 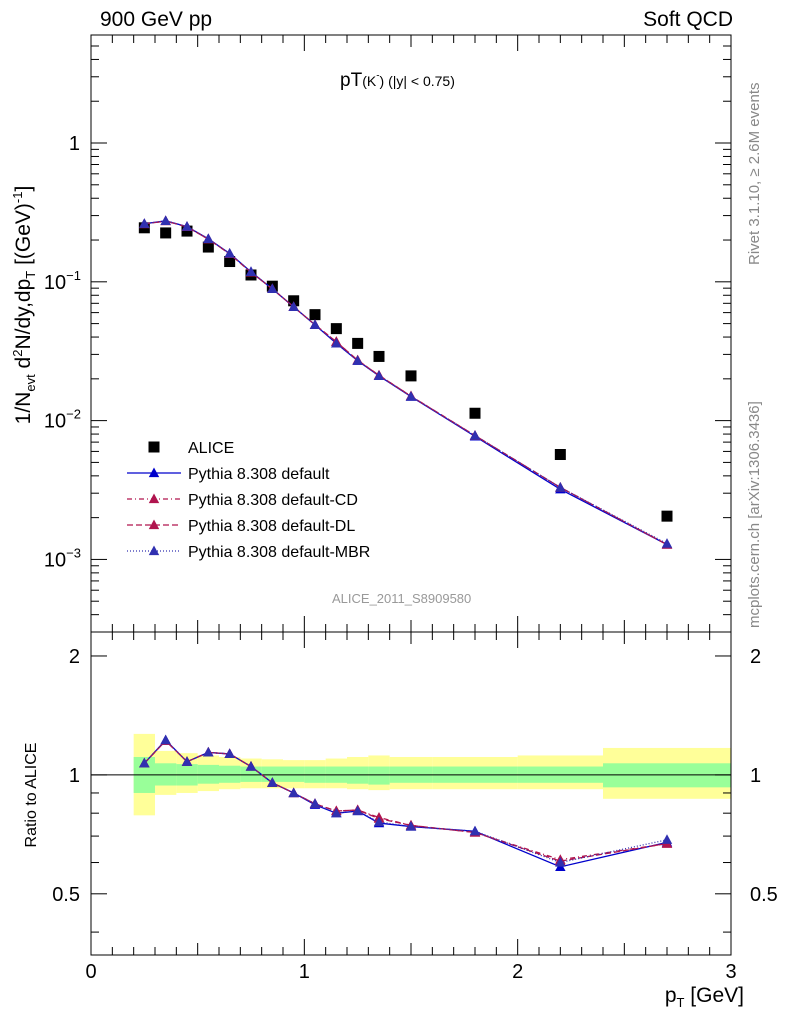 I want to click on main-y-axis-label: 1/Nevt d2N/dy,dpT [(GeV)-1], so click(x=24, y=305).